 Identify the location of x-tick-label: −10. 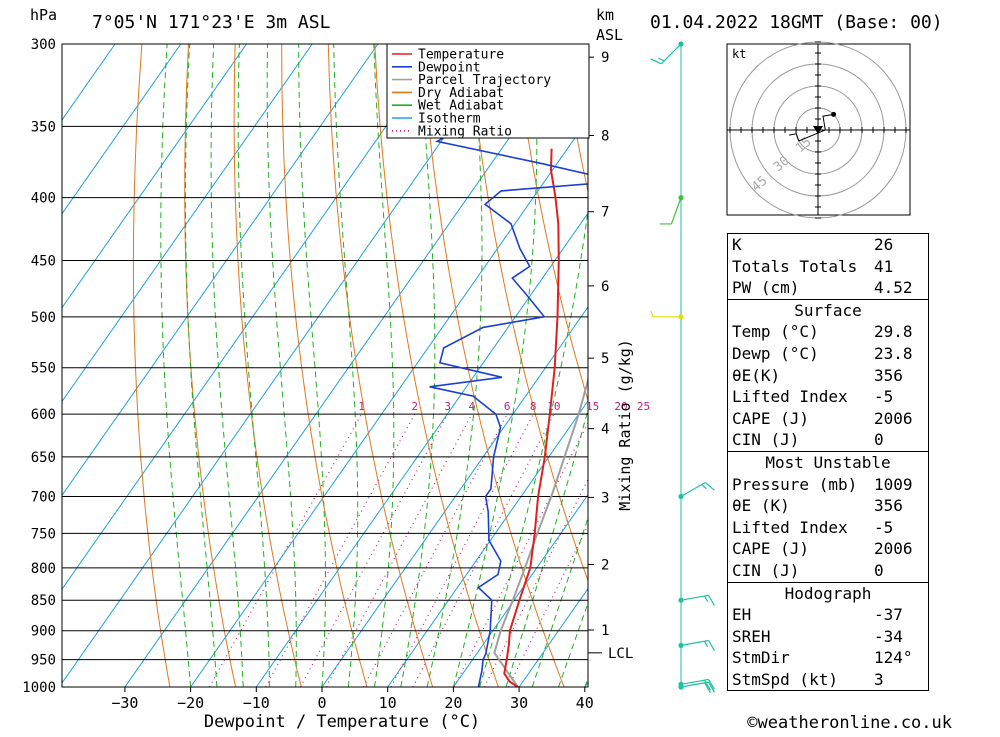
(256, 703).